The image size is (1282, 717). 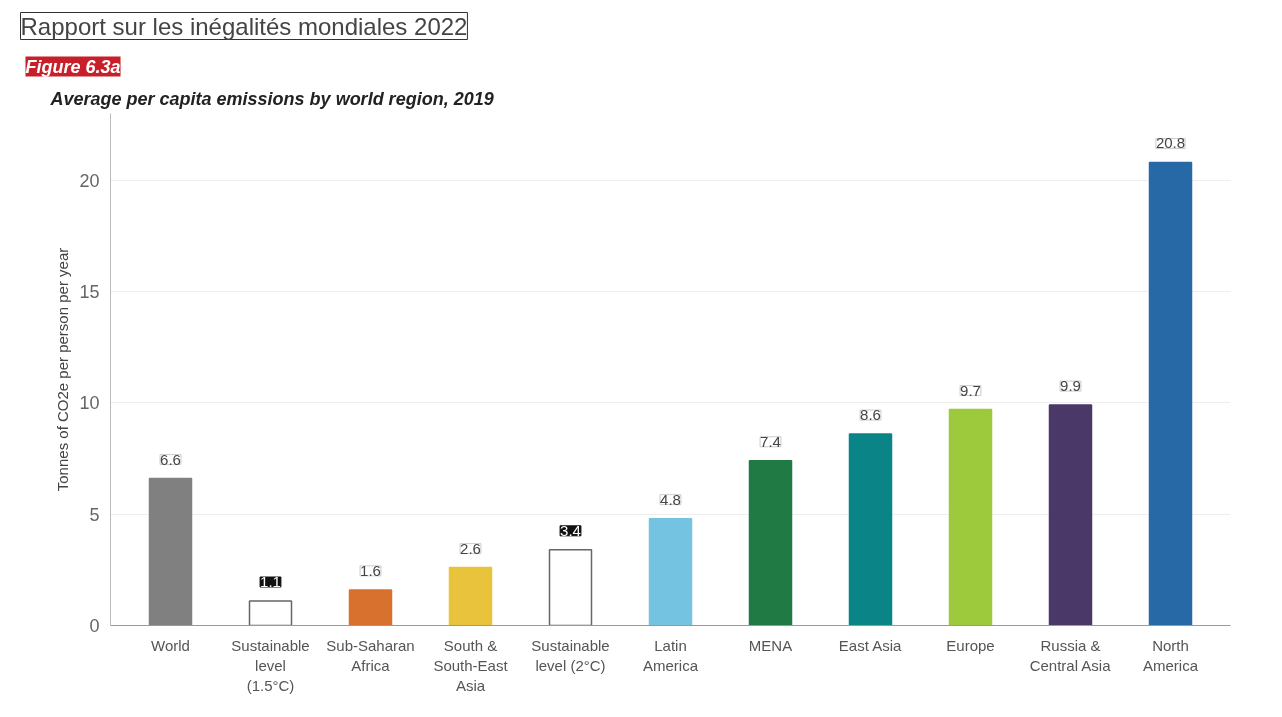 I want to click on x-tick-label: Europe, so click(x=970, y=645).